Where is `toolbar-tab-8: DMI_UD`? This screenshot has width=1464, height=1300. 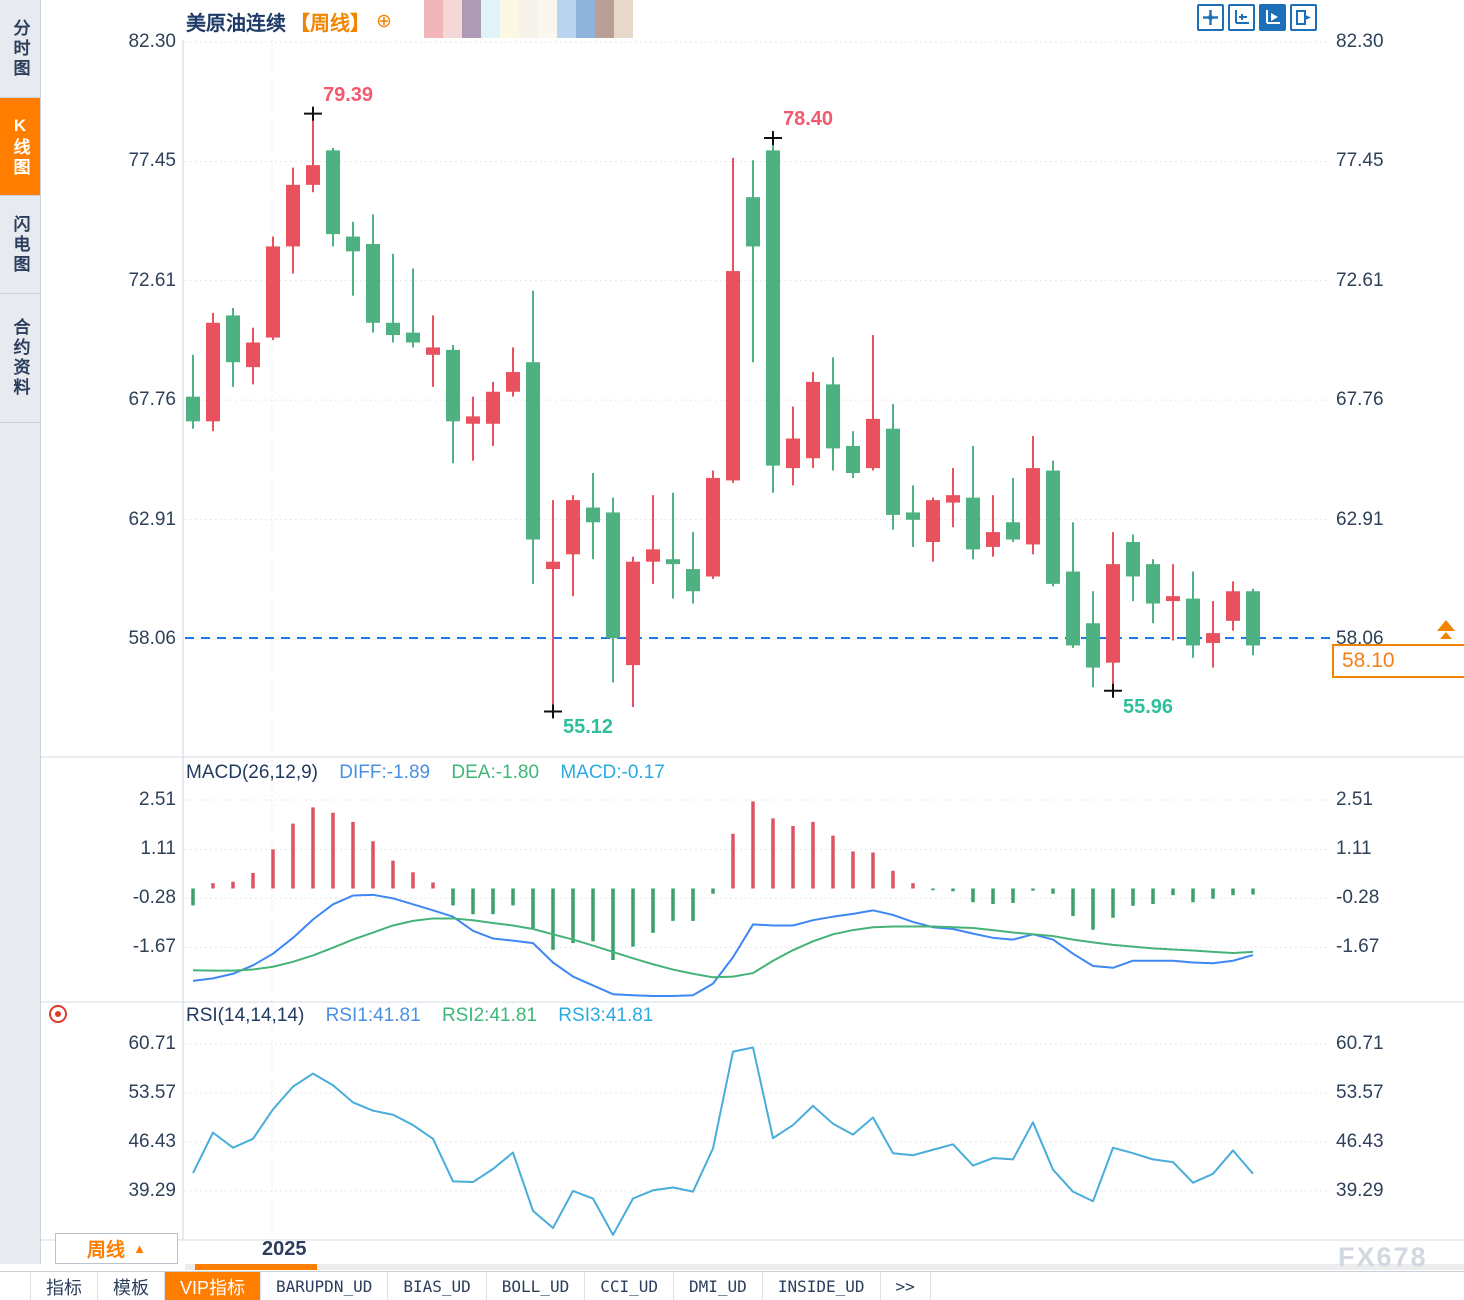
toolbar-tab-8: DMI_UD is located at coordinates (718, 1286).